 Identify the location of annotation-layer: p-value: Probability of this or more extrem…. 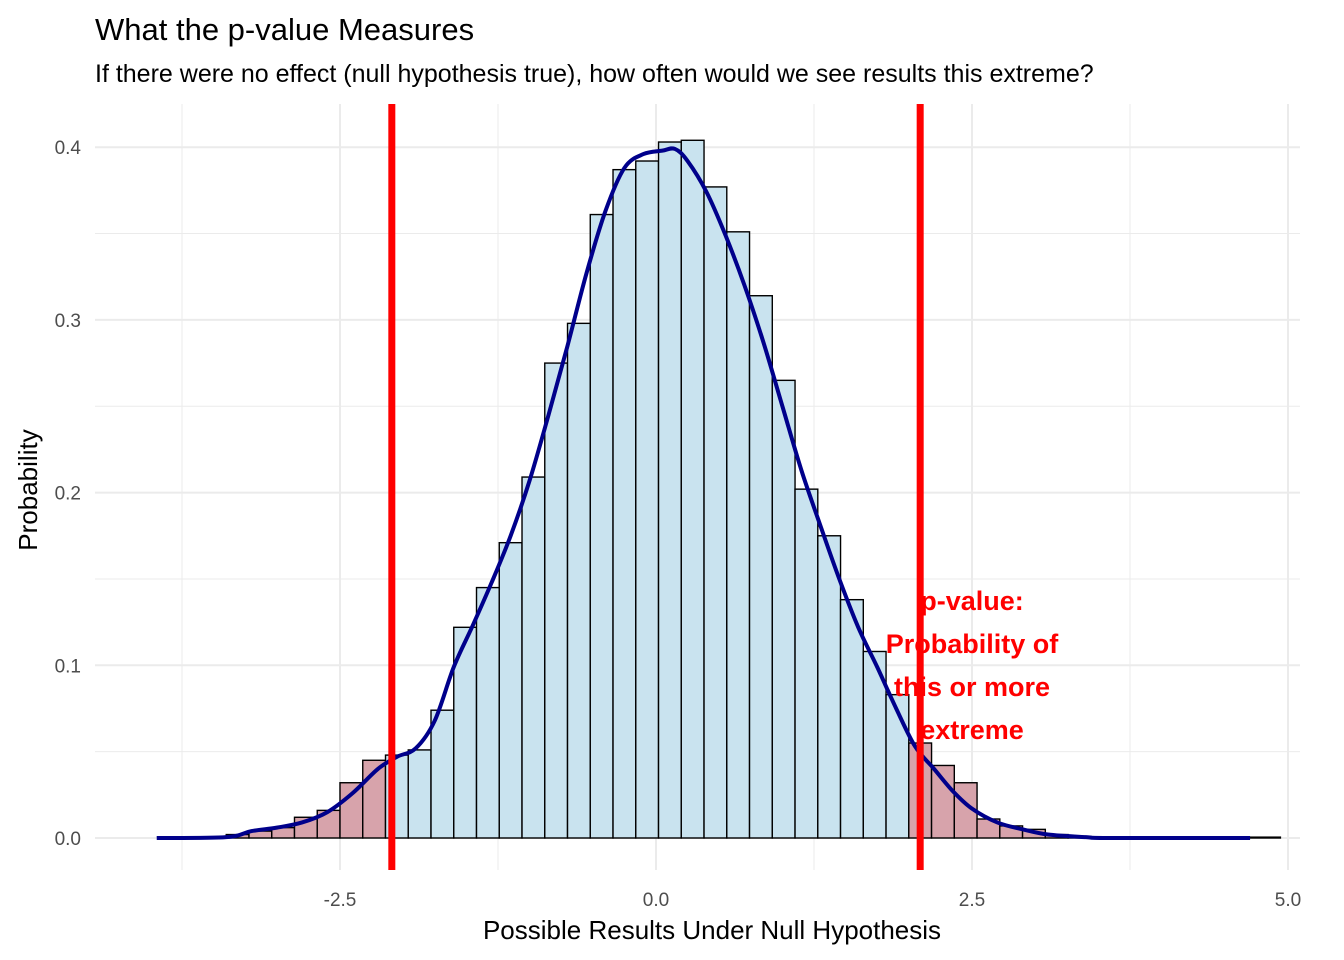
(973, 665).